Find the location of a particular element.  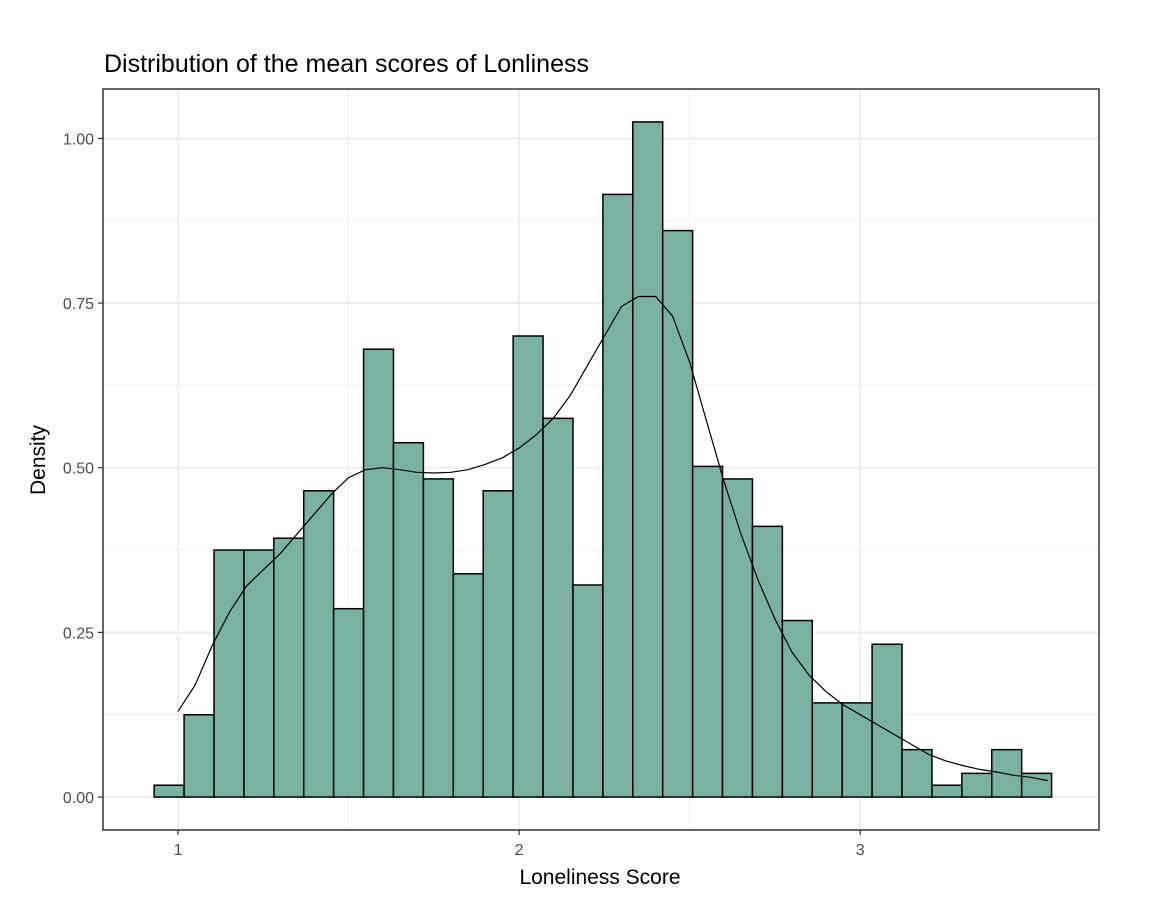

x-tick-label: 2 is located at coordinates (519, 850).